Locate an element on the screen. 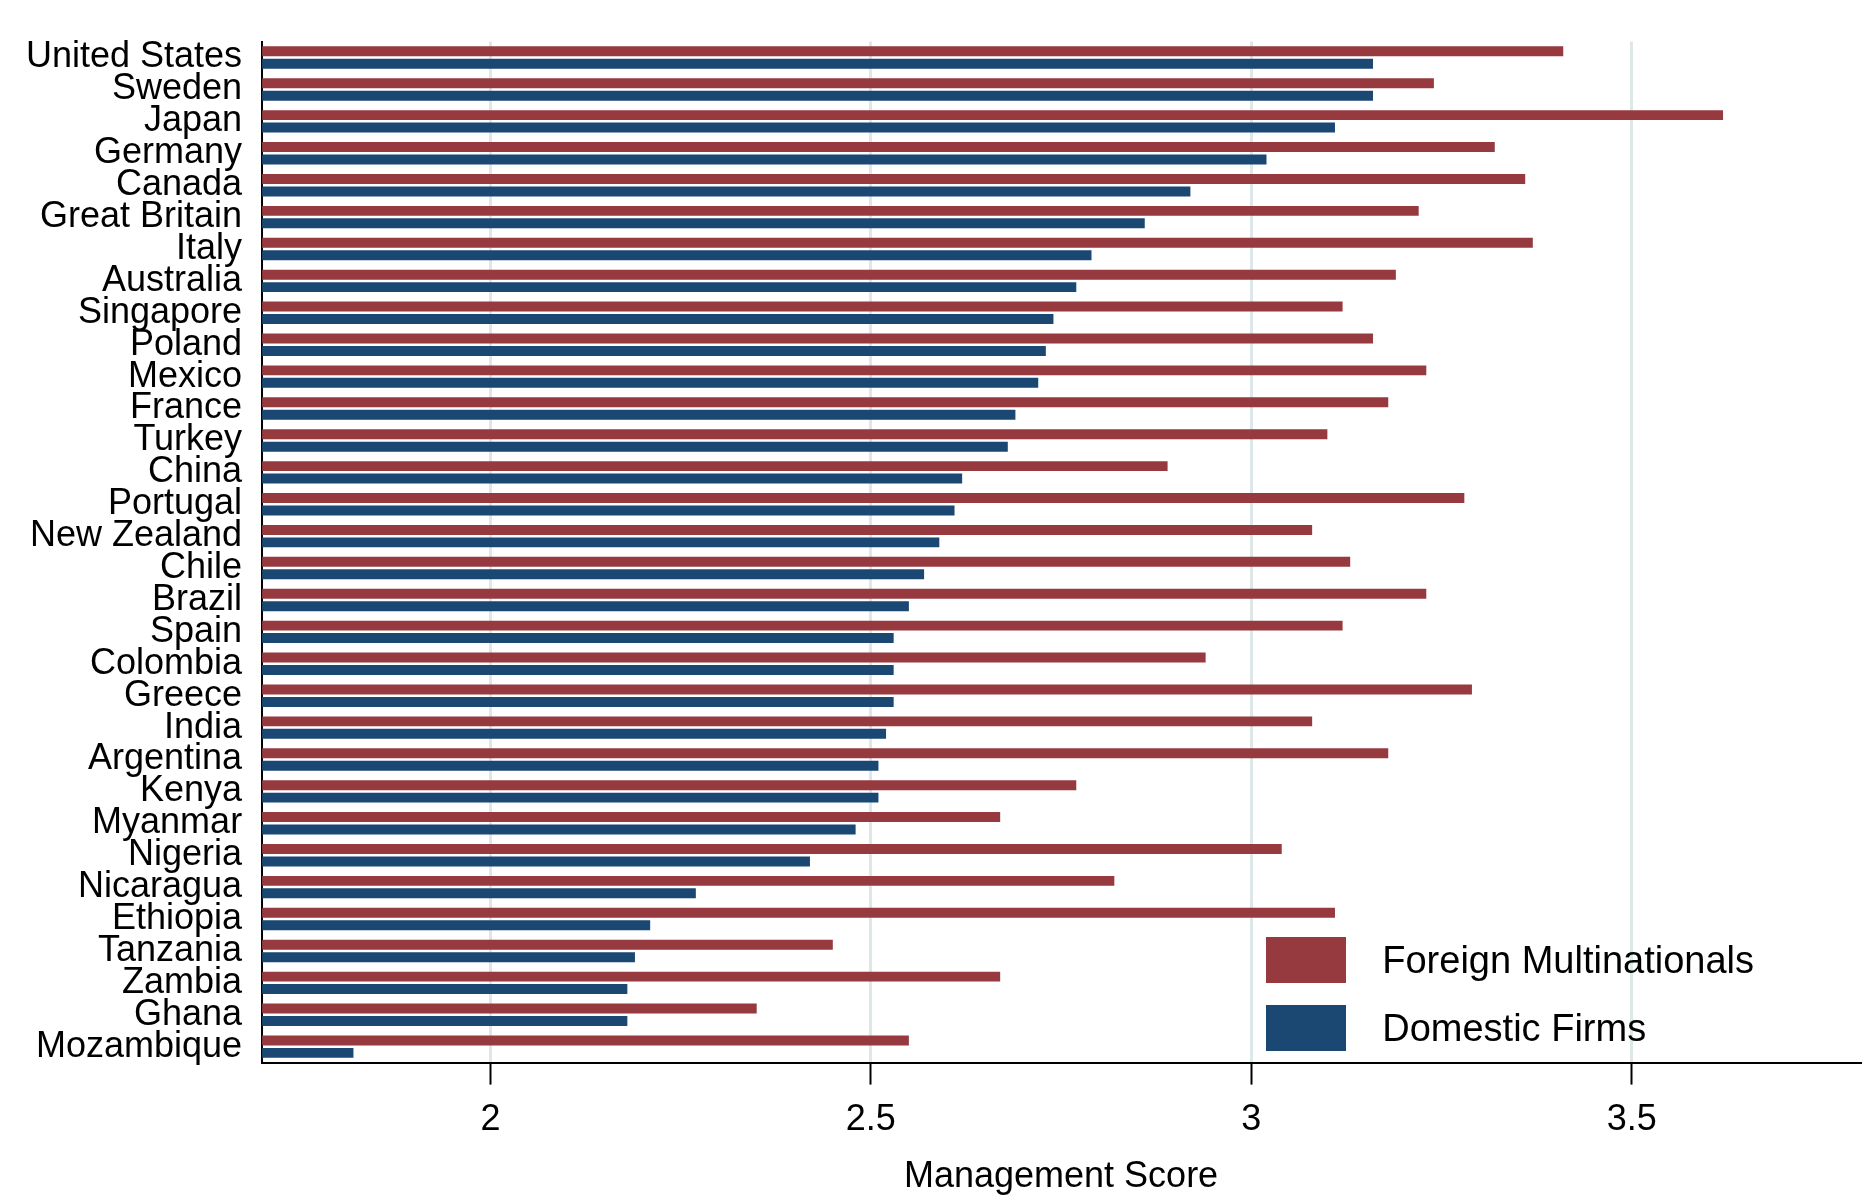  x-tick-label: 3.5 is located at coordinates (1631, 1118).